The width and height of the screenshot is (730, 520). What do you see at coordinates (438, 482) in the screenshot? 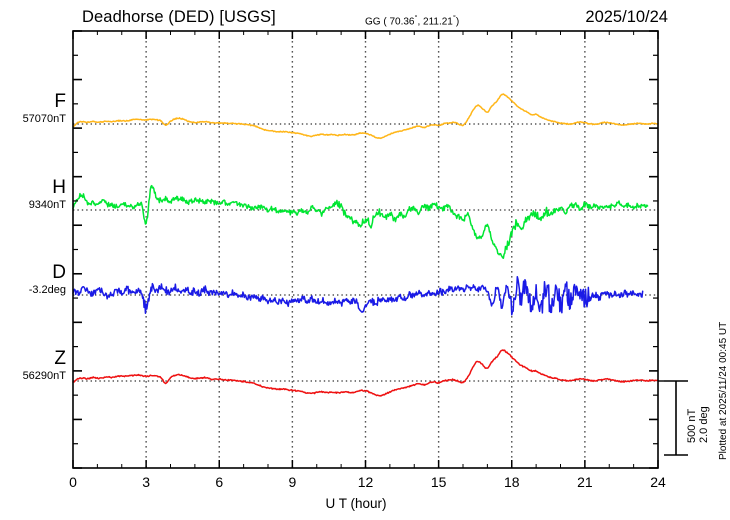
I see `x-tick-label-15: 15` at bounding box center [438, 482].